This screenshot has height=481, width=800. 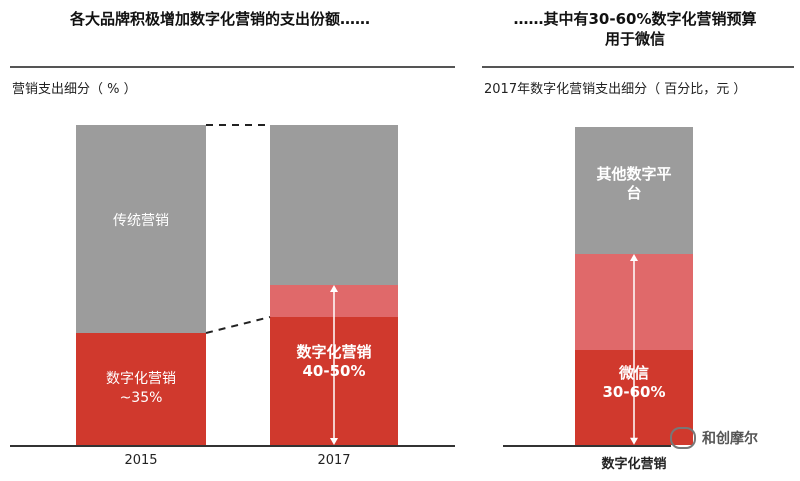 I want to click on bar-segment: 其他数字平台, so click(x=634, y=191).